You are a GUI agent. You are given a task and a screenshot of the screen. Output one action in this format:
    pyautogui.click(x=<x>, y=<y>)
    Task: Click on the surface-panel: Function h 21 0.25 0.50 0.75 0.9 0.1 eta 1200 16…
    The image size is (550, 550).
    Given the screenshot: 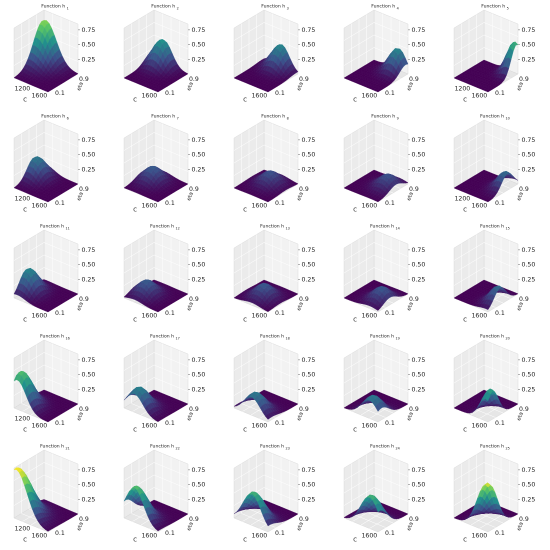 What is the action you would take?
    pyautogui.click(x=55, y=495)
    